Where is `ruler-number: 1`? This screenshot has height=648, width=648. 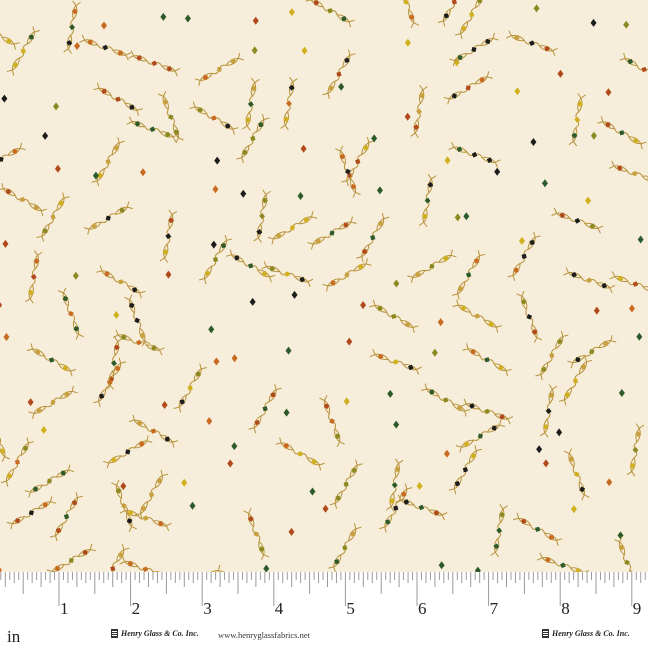
ruler-number: 1 is located at coordinates (64, 608).